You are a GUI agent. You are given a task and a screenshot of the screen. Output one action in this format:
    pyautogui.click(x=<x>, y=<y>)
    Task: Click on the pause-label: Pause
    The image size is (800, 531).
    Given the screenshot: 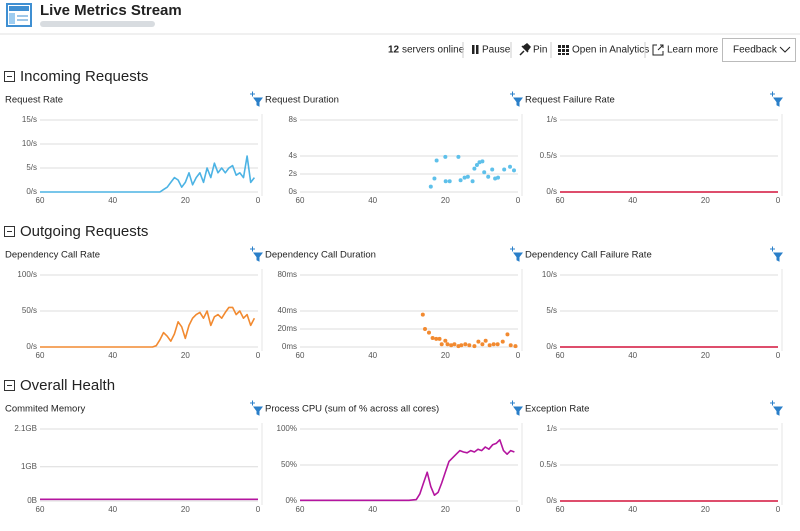 What is the action you would take?
    pyautogui.click(x=496, y=50)
    